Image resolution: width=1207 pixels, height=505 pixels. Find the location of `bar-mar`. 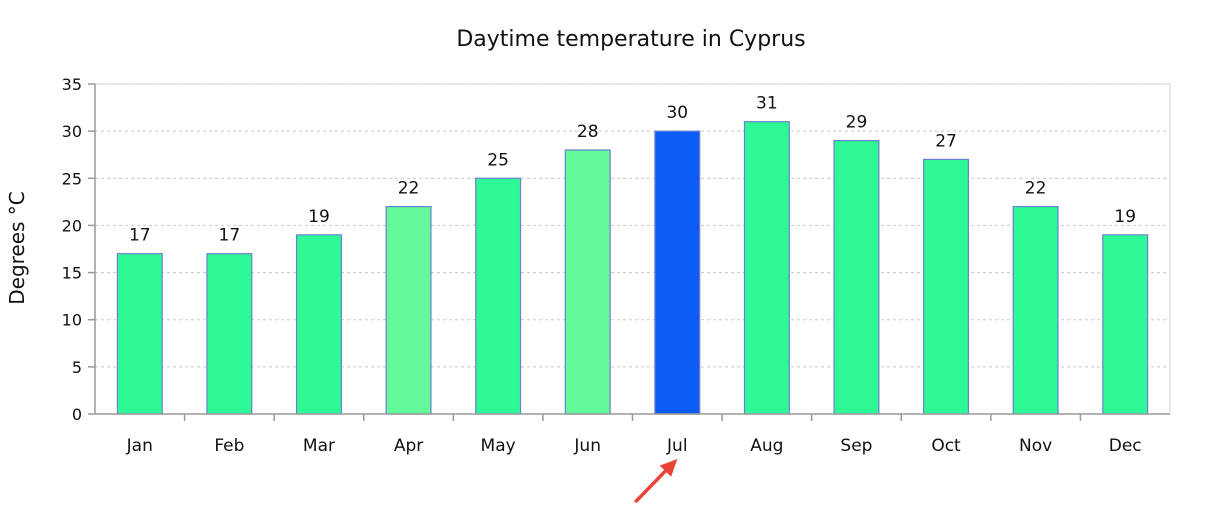

bar-mar is located at coordinates (318, 324).